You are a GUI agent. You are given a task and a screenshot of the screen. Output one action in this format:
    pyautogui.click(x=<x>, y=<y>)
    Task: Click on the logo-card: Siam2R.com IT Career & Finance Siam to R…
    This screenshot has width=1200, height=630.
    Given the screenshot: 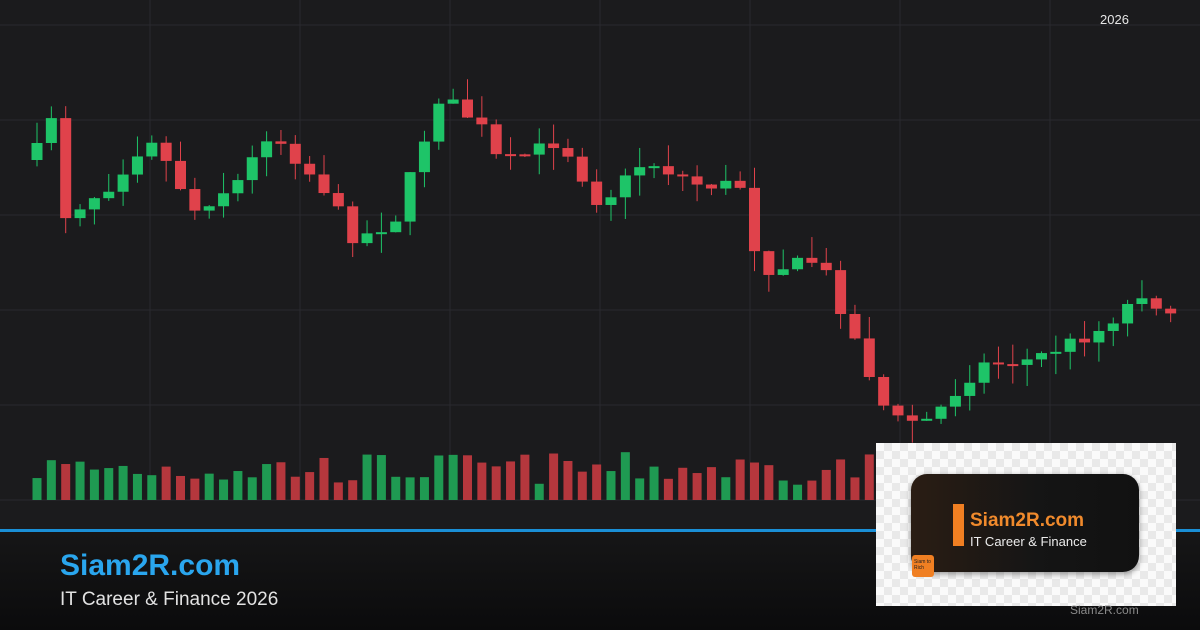 What is the action you would take?
    pyautogui.click(x=1025, y=525)
    